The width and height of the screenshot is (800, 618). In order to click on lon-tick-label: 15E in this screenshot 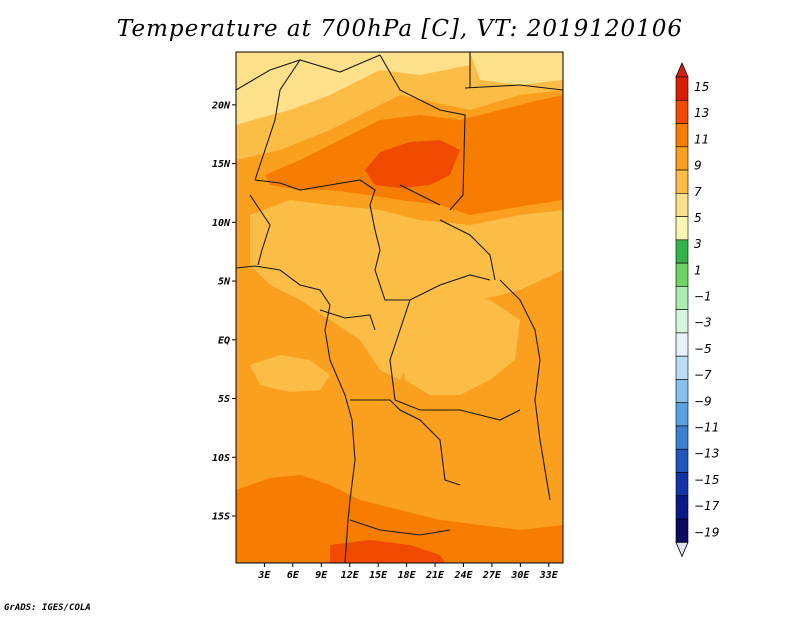, I will do `click(378, 575)`.